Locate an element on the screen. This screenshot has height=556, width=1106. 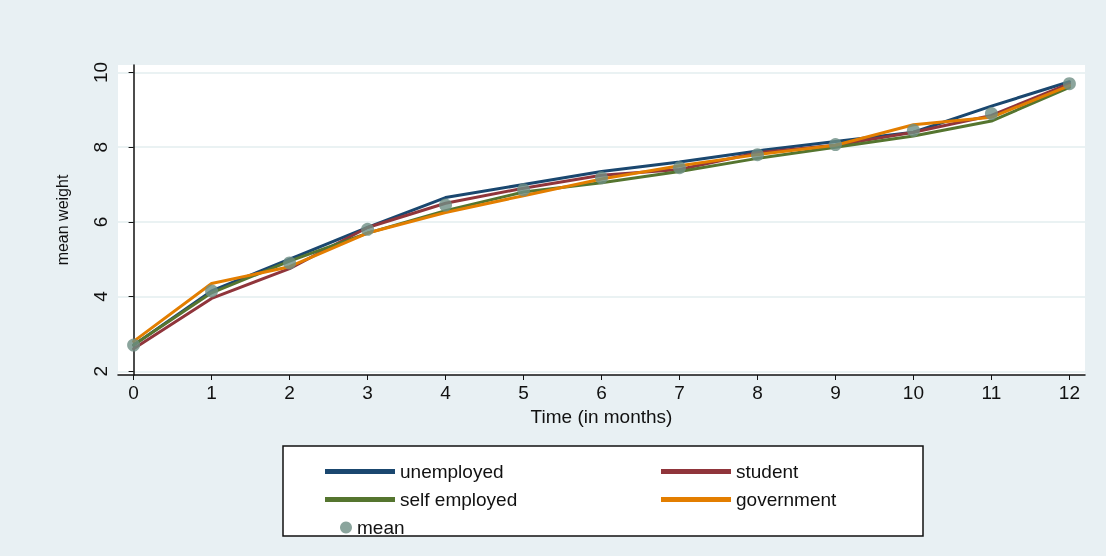
legend-label: unemployed is located at coordinates (452, 471).